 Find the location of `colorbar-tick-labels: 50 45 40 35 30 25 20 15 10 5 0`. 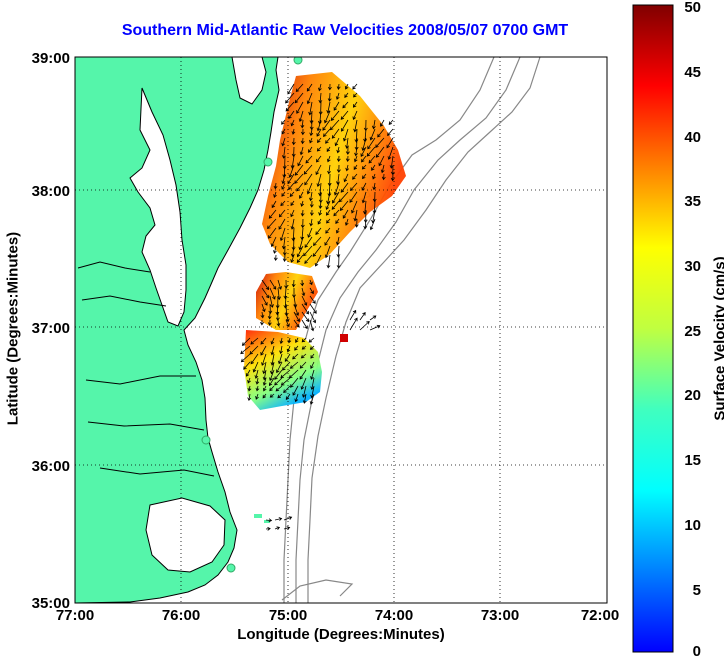

colorbar-tick-labels: 50 45 40 35 30 25 20 15 10 5 0 is located at coordinates (692, 329).